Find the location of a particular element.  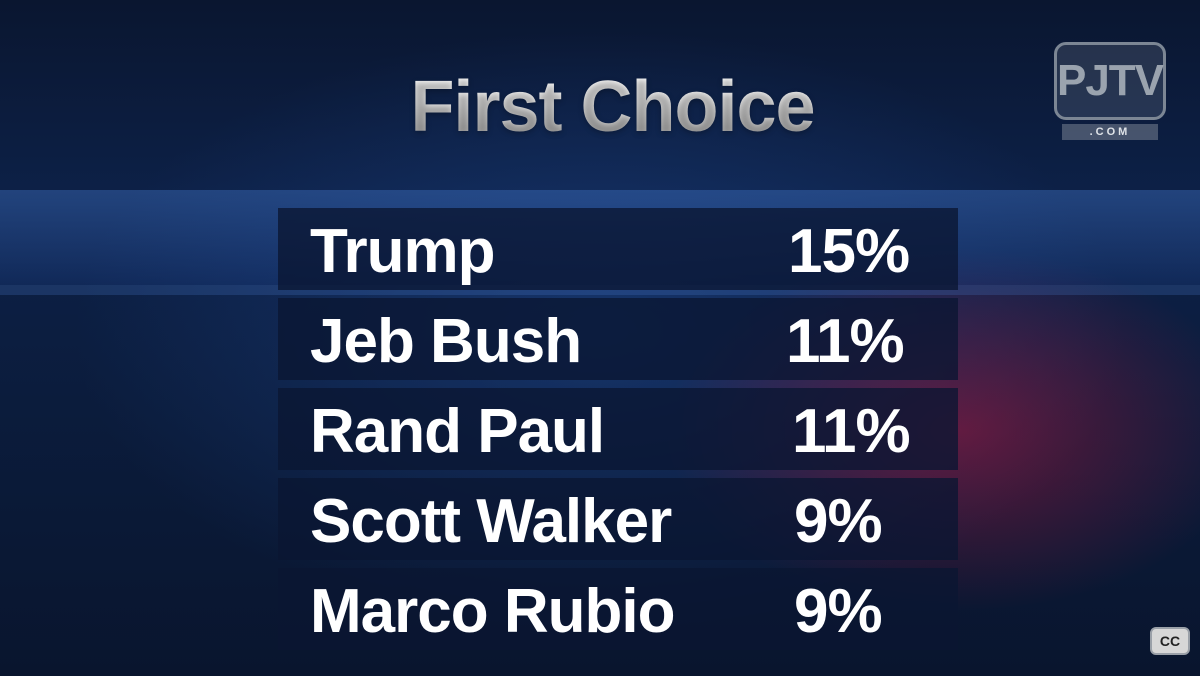

candidate-name: Jeb Bush is located at coordinates (446, 341).